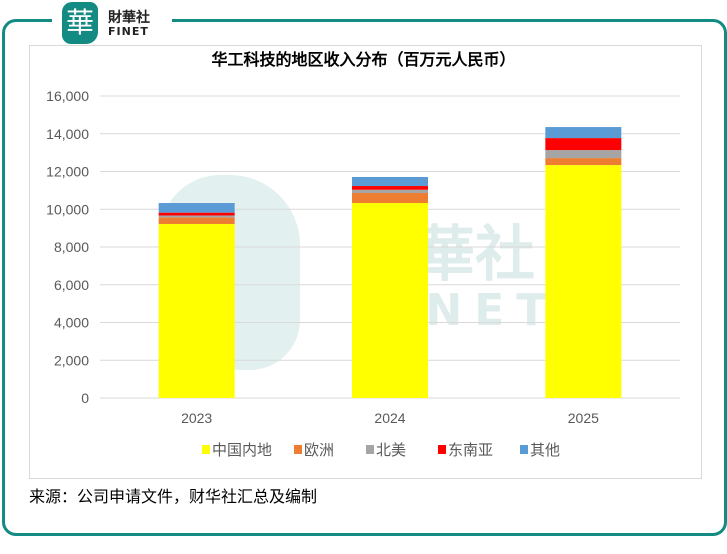  I want to click on brand-name: 財華社 FINET, so click(129, 25).